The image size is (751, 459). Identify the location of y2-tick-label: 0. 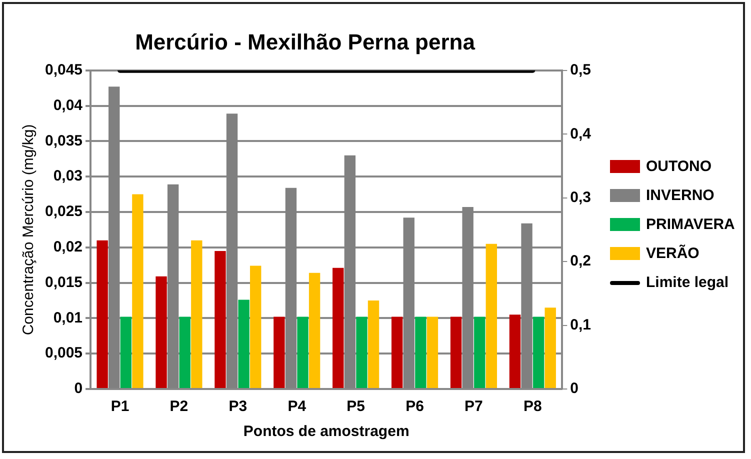
(574, 389).